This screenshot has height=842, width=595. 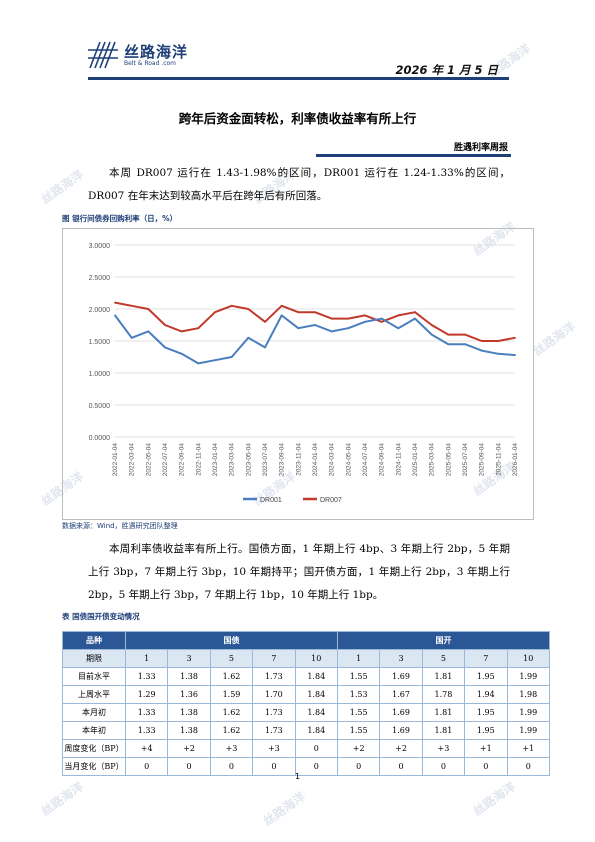 I want to click on series-line-dr001, so click(x=315, y=339).